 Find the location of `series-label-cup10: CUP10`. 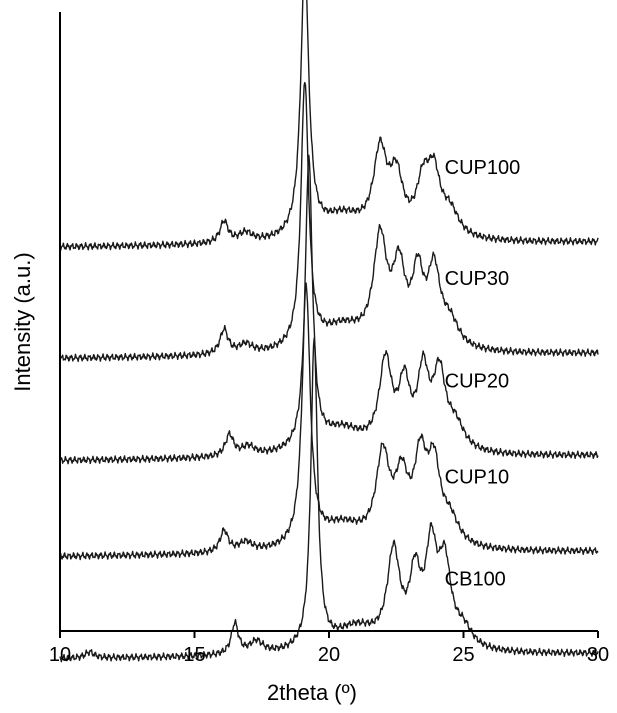

series-label-cup10: CUP10 is located at coordinates (477, 477).